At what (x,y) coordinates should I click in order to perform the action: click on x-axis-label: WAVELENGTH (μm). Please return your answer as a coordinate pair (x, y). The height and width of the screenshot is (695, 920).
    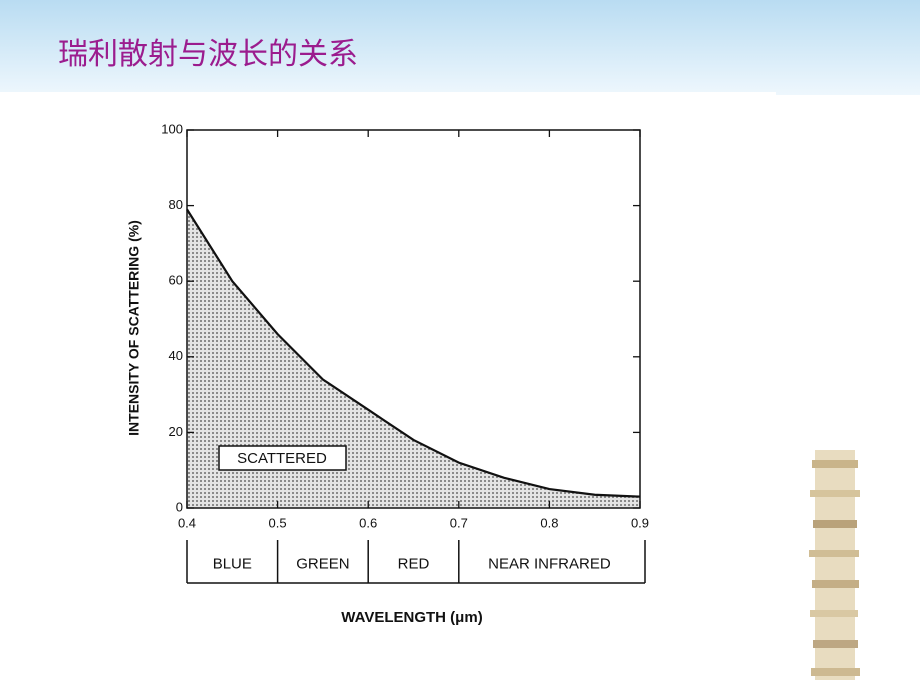
    Looking at the image, I should click on (411, 617).